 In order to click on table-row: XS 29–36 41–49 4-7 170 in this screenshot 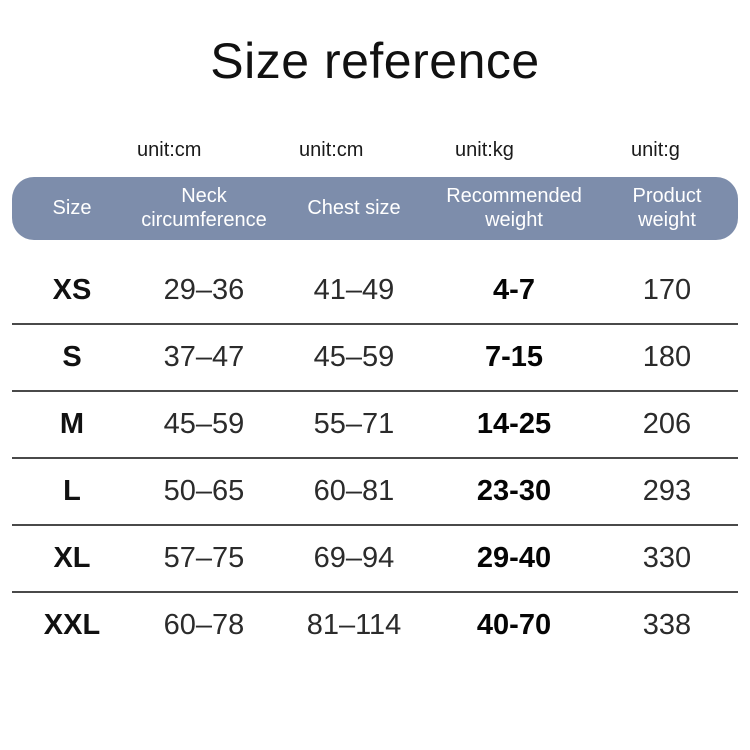, I will do `click(375, 291)`.